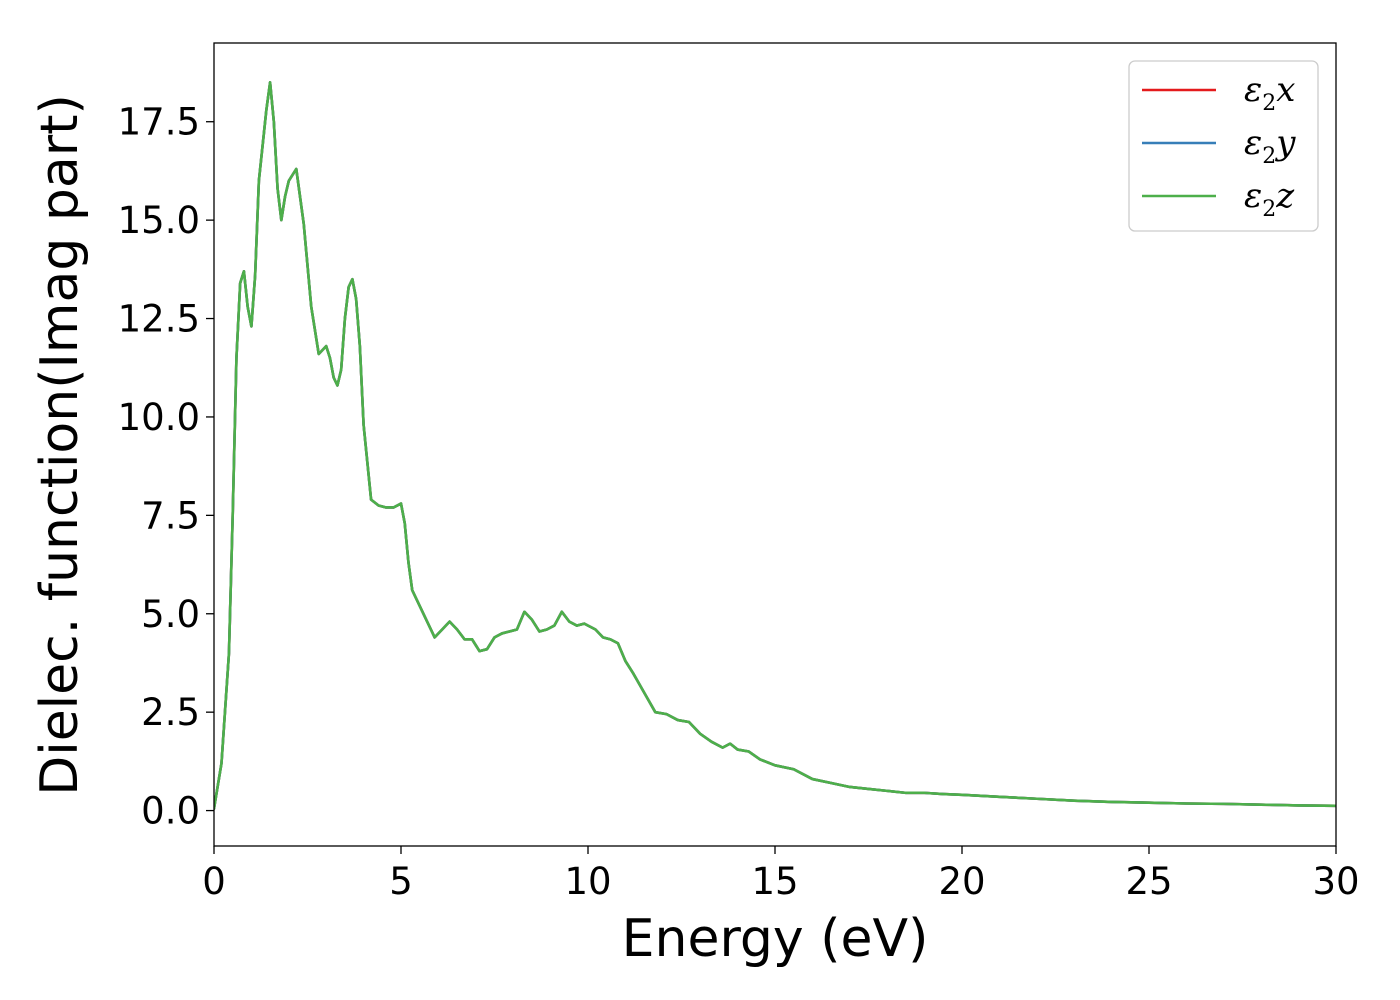 This screenshot has width=1400, height=1000. I want to click on legend: ε2x ε2y ε2z, so click(1223, 146).